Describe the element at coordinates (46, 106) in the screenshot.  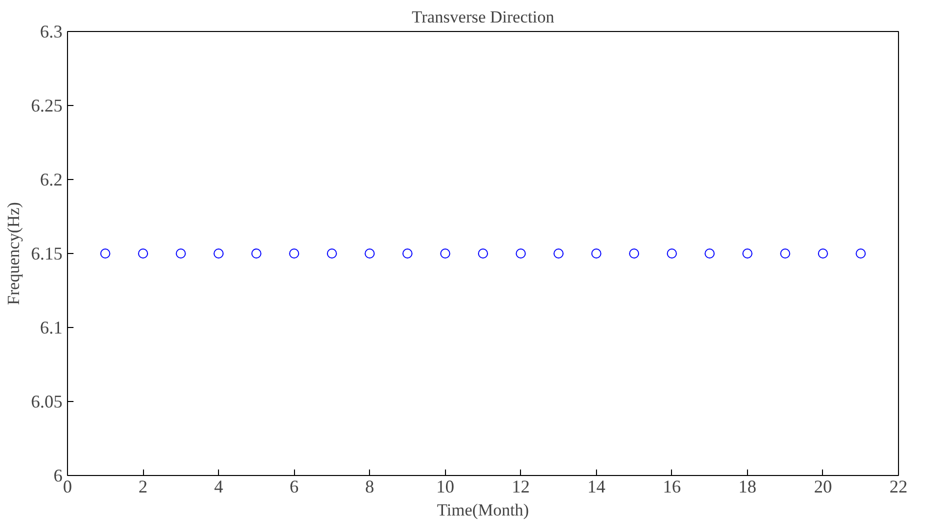
I see `y-tick-label: 6.25` at that location.